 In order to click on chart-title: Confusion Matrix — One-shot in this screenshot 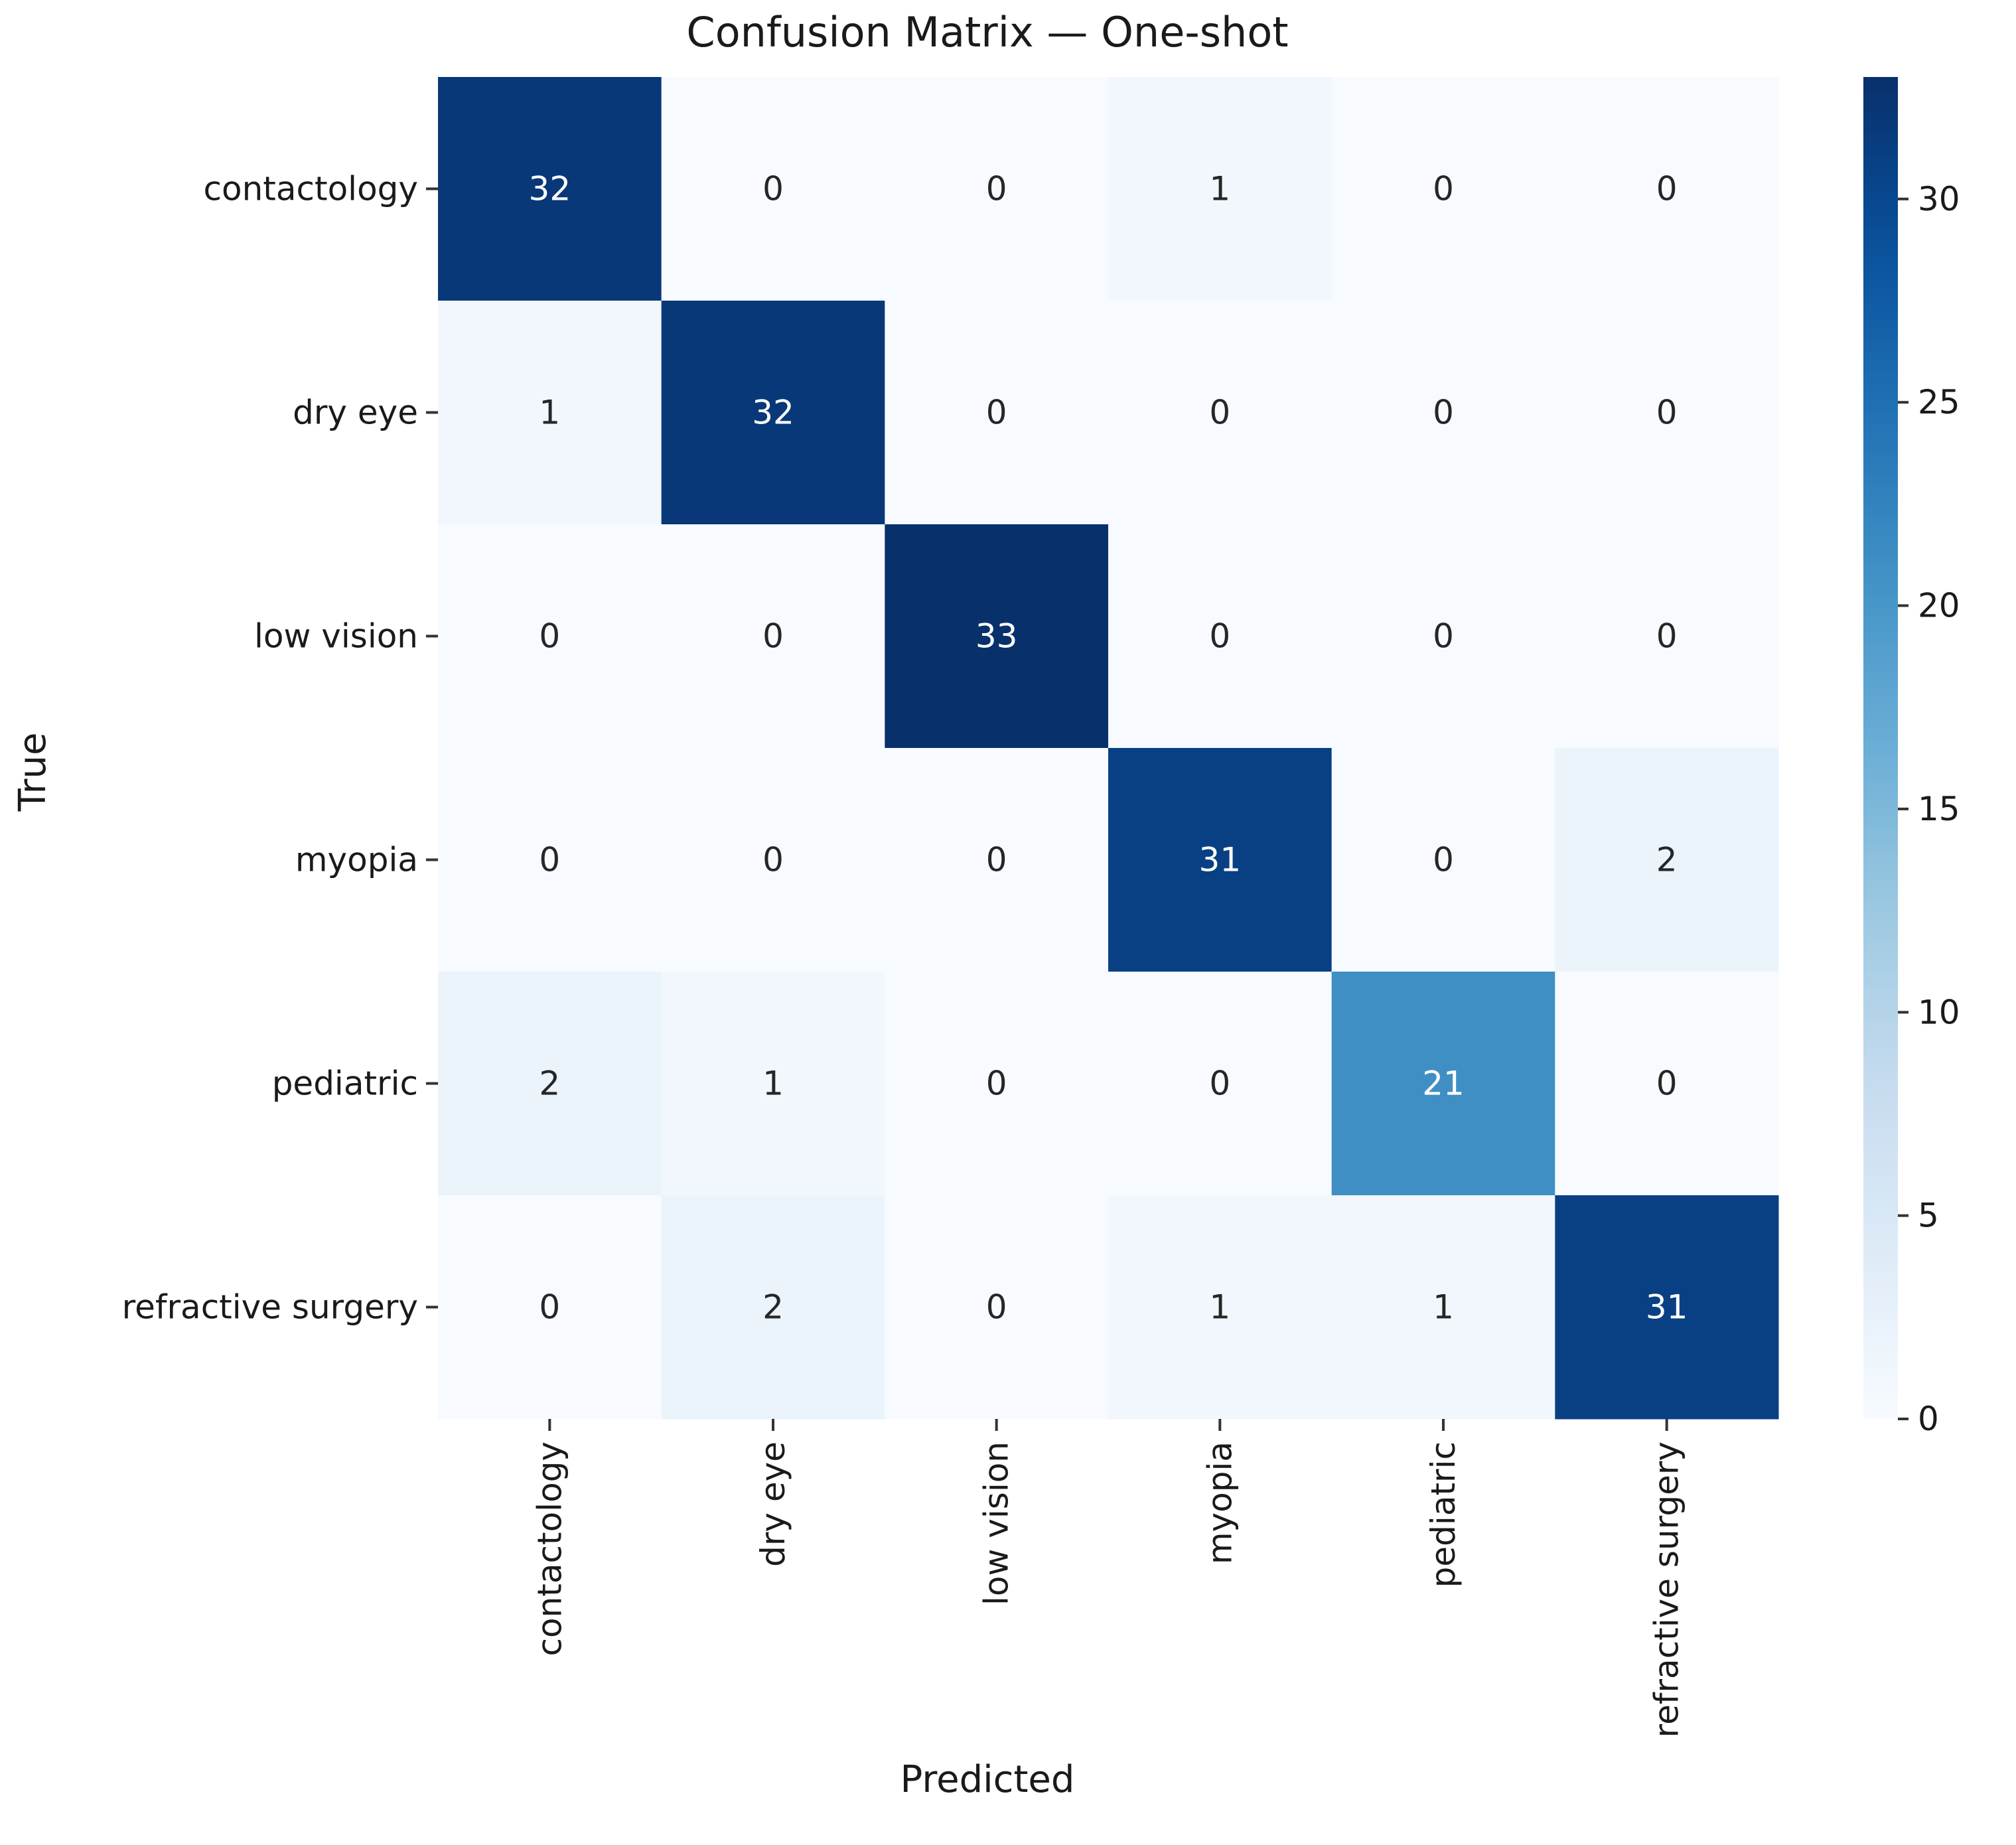, I will do `click(987, 32)`.